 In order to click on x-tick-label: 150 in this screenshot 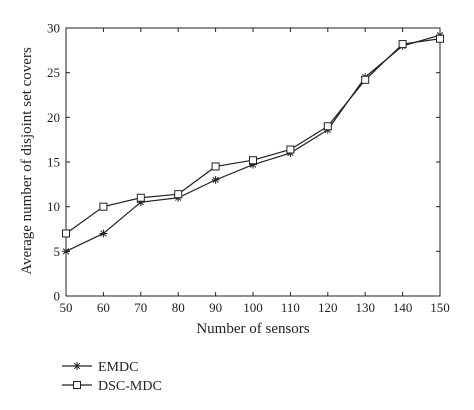, I will do `click(440, 307)`.